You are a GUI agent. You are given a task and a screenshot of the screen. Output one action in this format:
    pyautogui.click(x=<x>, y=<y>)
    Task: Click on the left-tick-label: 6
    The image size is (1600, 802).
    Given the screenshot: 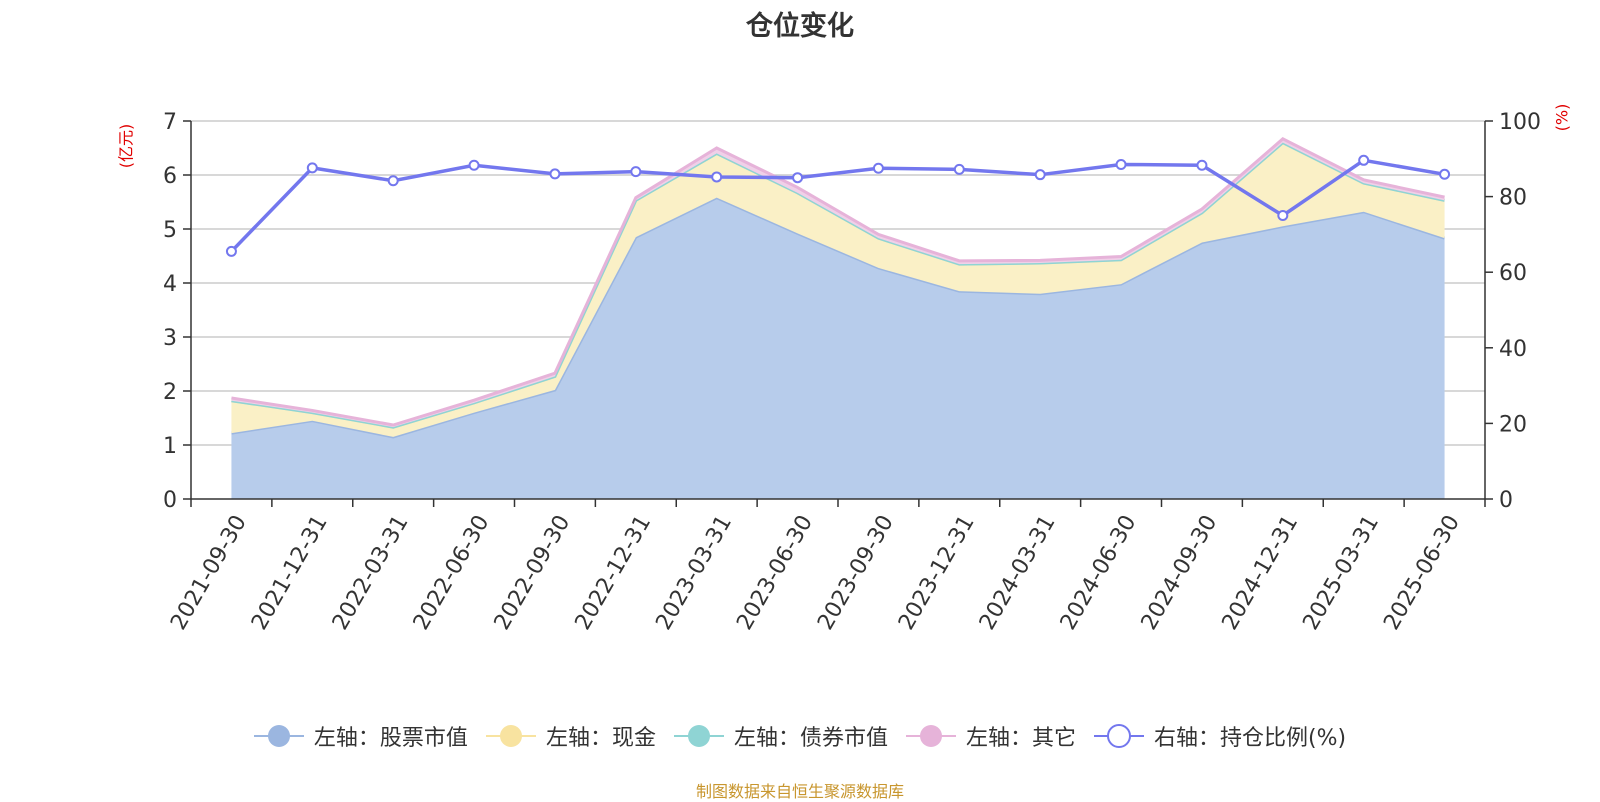 What is the action you would take?
    pyautogui.click(x=170, y=176)
    